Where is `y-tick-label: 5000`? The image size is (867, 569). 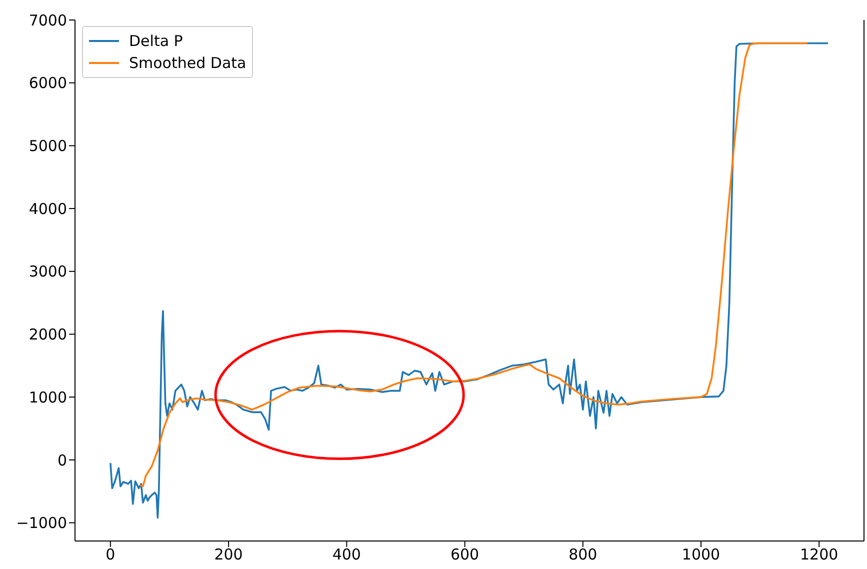 y-tick-label: 5000 is located at coordinates (47, 146).